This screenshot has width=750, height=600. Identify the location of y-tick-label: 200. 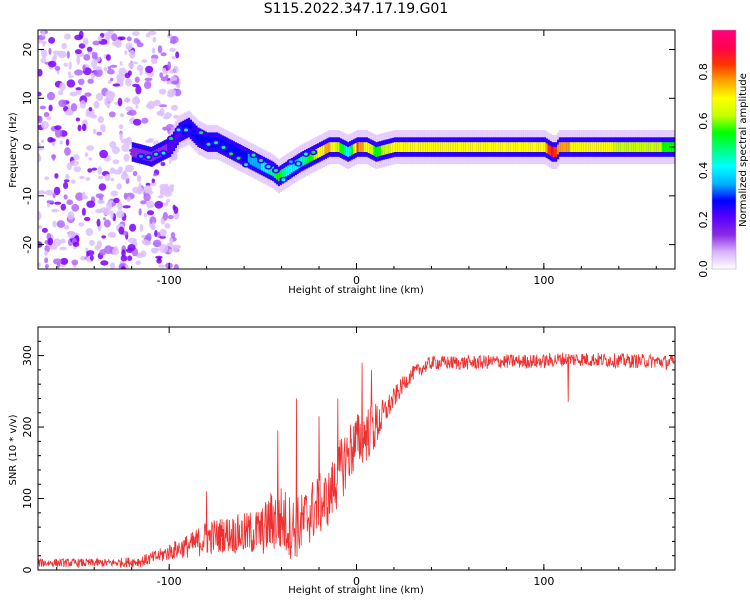
(27, 427).